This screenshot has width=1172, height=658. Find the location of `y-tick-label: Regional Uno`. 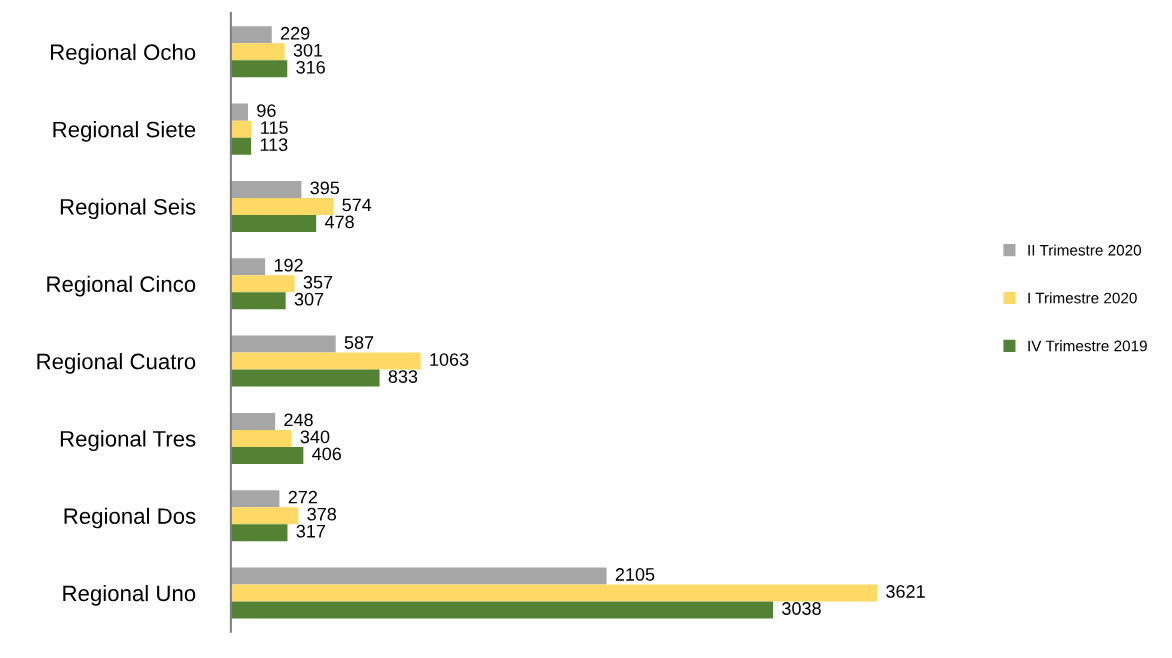

y-tick-label: Regional Uno is located at coordinates (129, 595).